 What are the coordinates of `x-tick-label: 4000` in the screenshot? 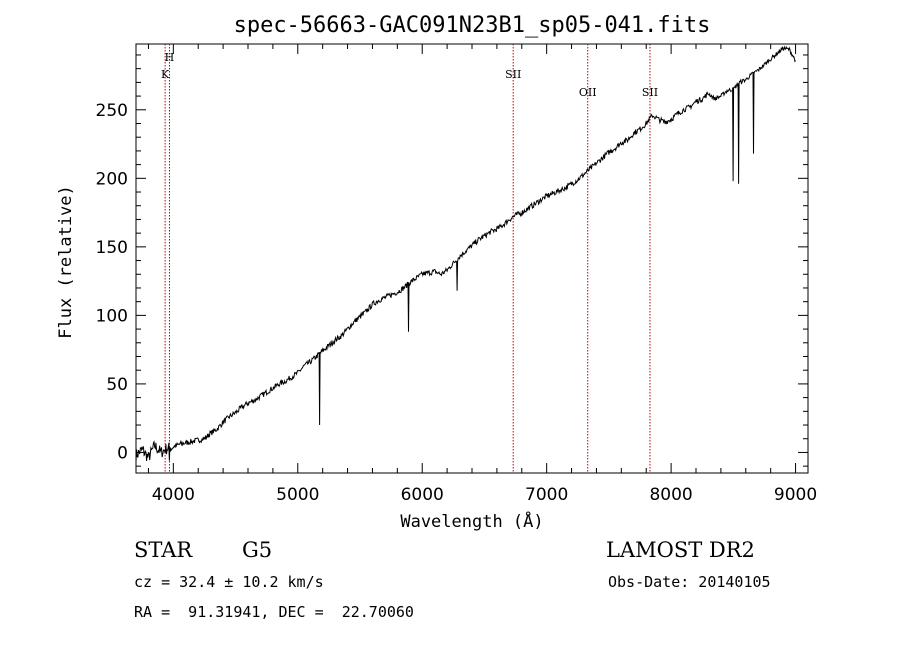 It's located at (173, 495).